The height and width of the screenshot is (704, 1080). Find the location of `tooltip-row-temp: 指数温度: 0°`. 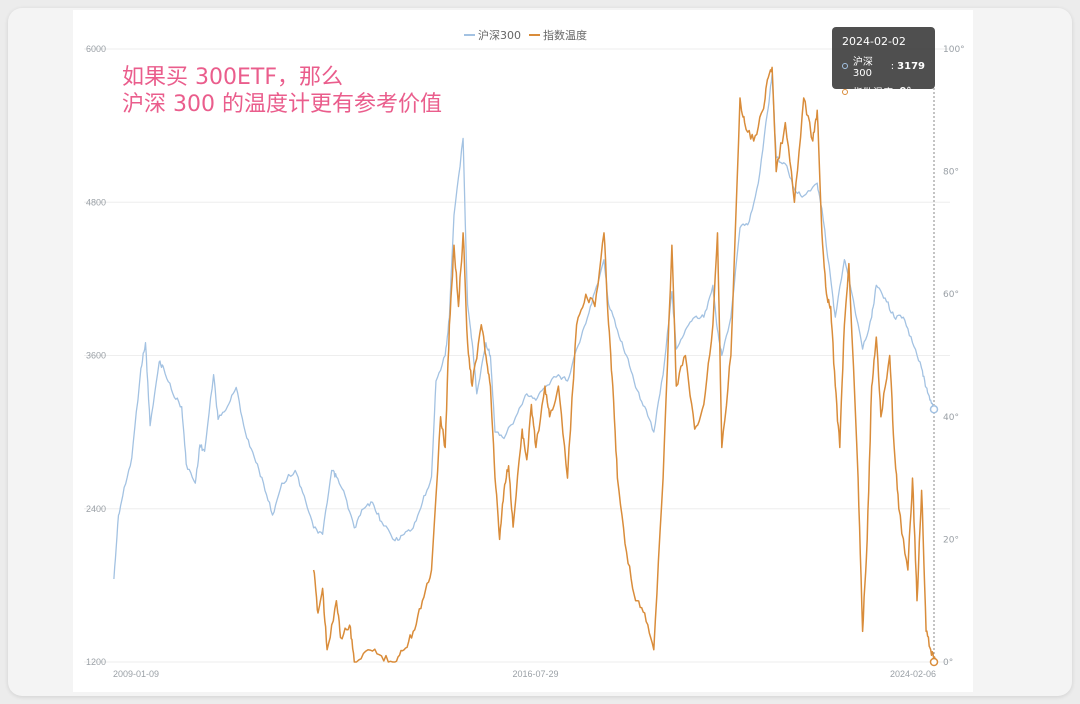

tooltip-row-temp: 指数温度: 0° is located at coordinates (883, 91).